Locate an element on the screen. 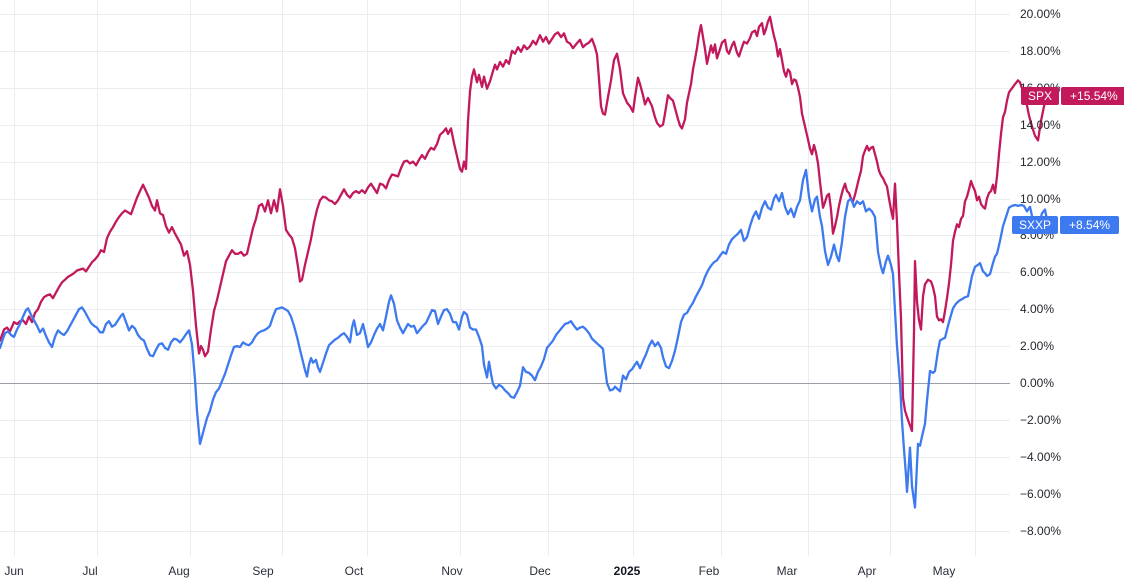  y-axis-label: −2.00% is located at coordinates (1041, 419).